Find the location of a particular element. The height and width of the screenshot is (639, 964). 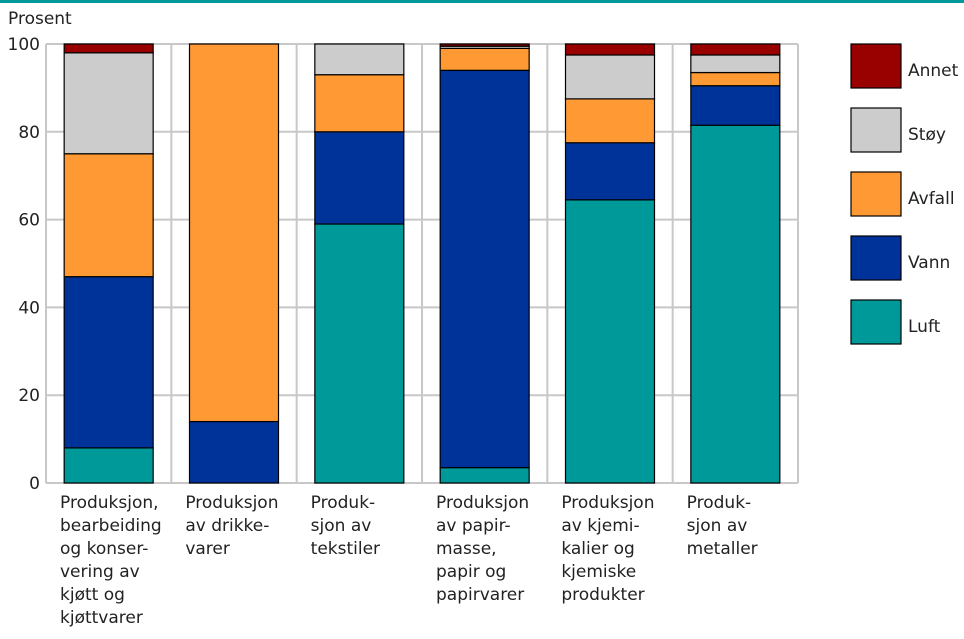

x-tick-label-4-0: Produksjon is located at coordinates (607, 503).